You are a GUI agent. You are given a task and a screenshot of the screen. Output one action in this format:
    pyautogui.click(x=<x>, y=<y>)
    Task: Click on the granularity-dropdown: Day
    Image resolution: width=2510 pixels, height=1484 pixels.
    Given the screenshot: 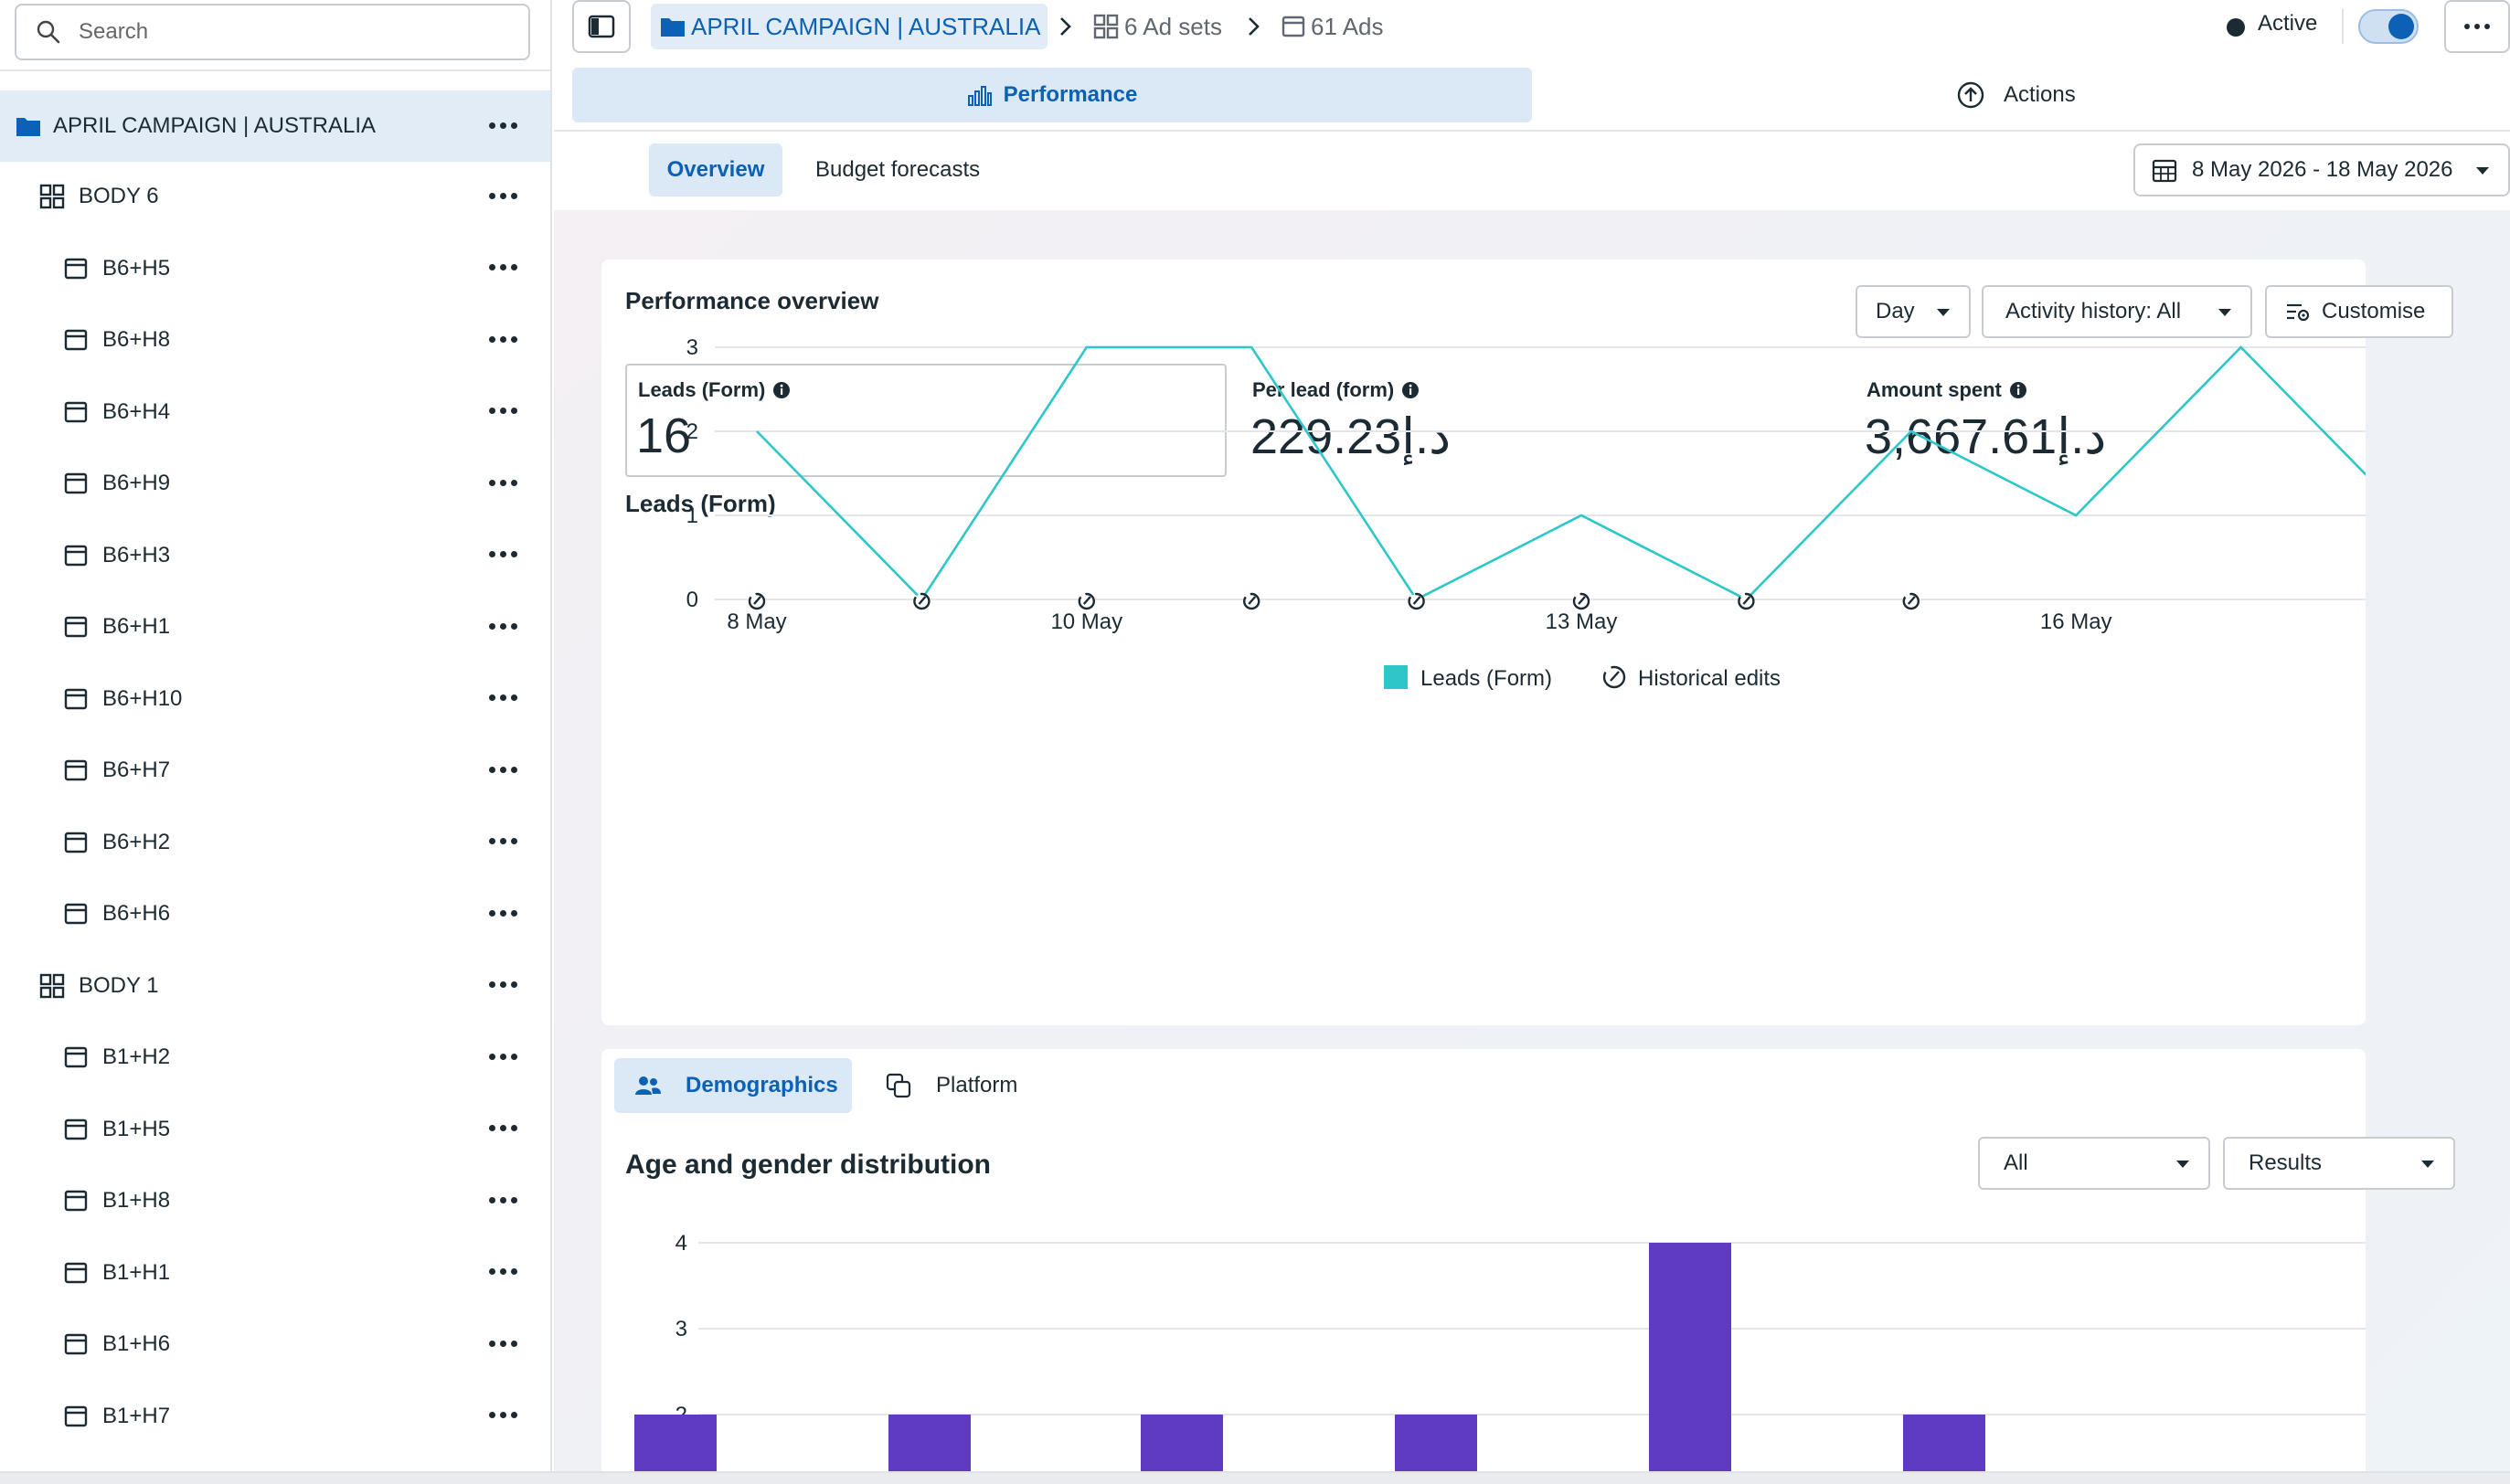 What is the action you would take?
    pyautogui.click(x=1914, y=312)
    